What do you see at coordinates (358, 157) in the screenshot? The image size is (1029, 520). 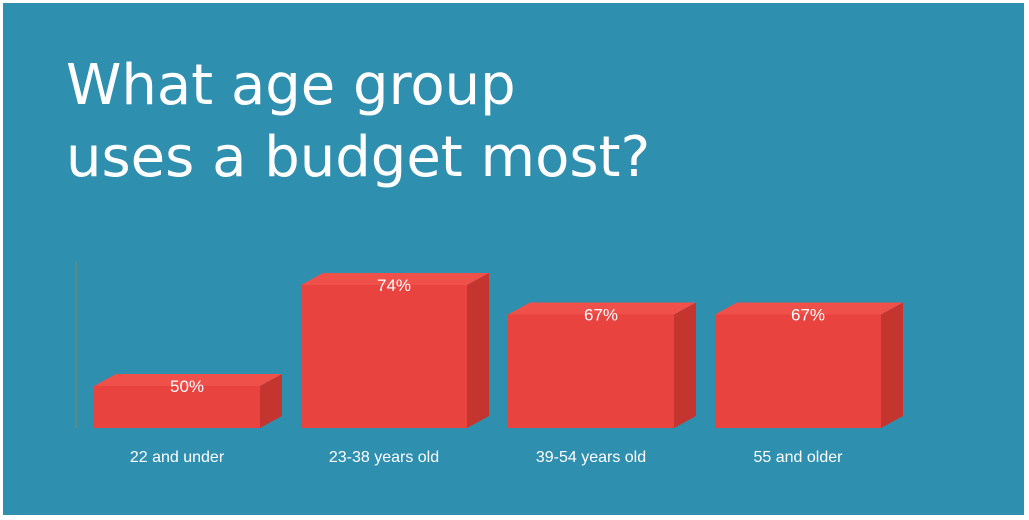 I see `chart-title-line-2: uses a budget most?` at bounding box center [358, 157].